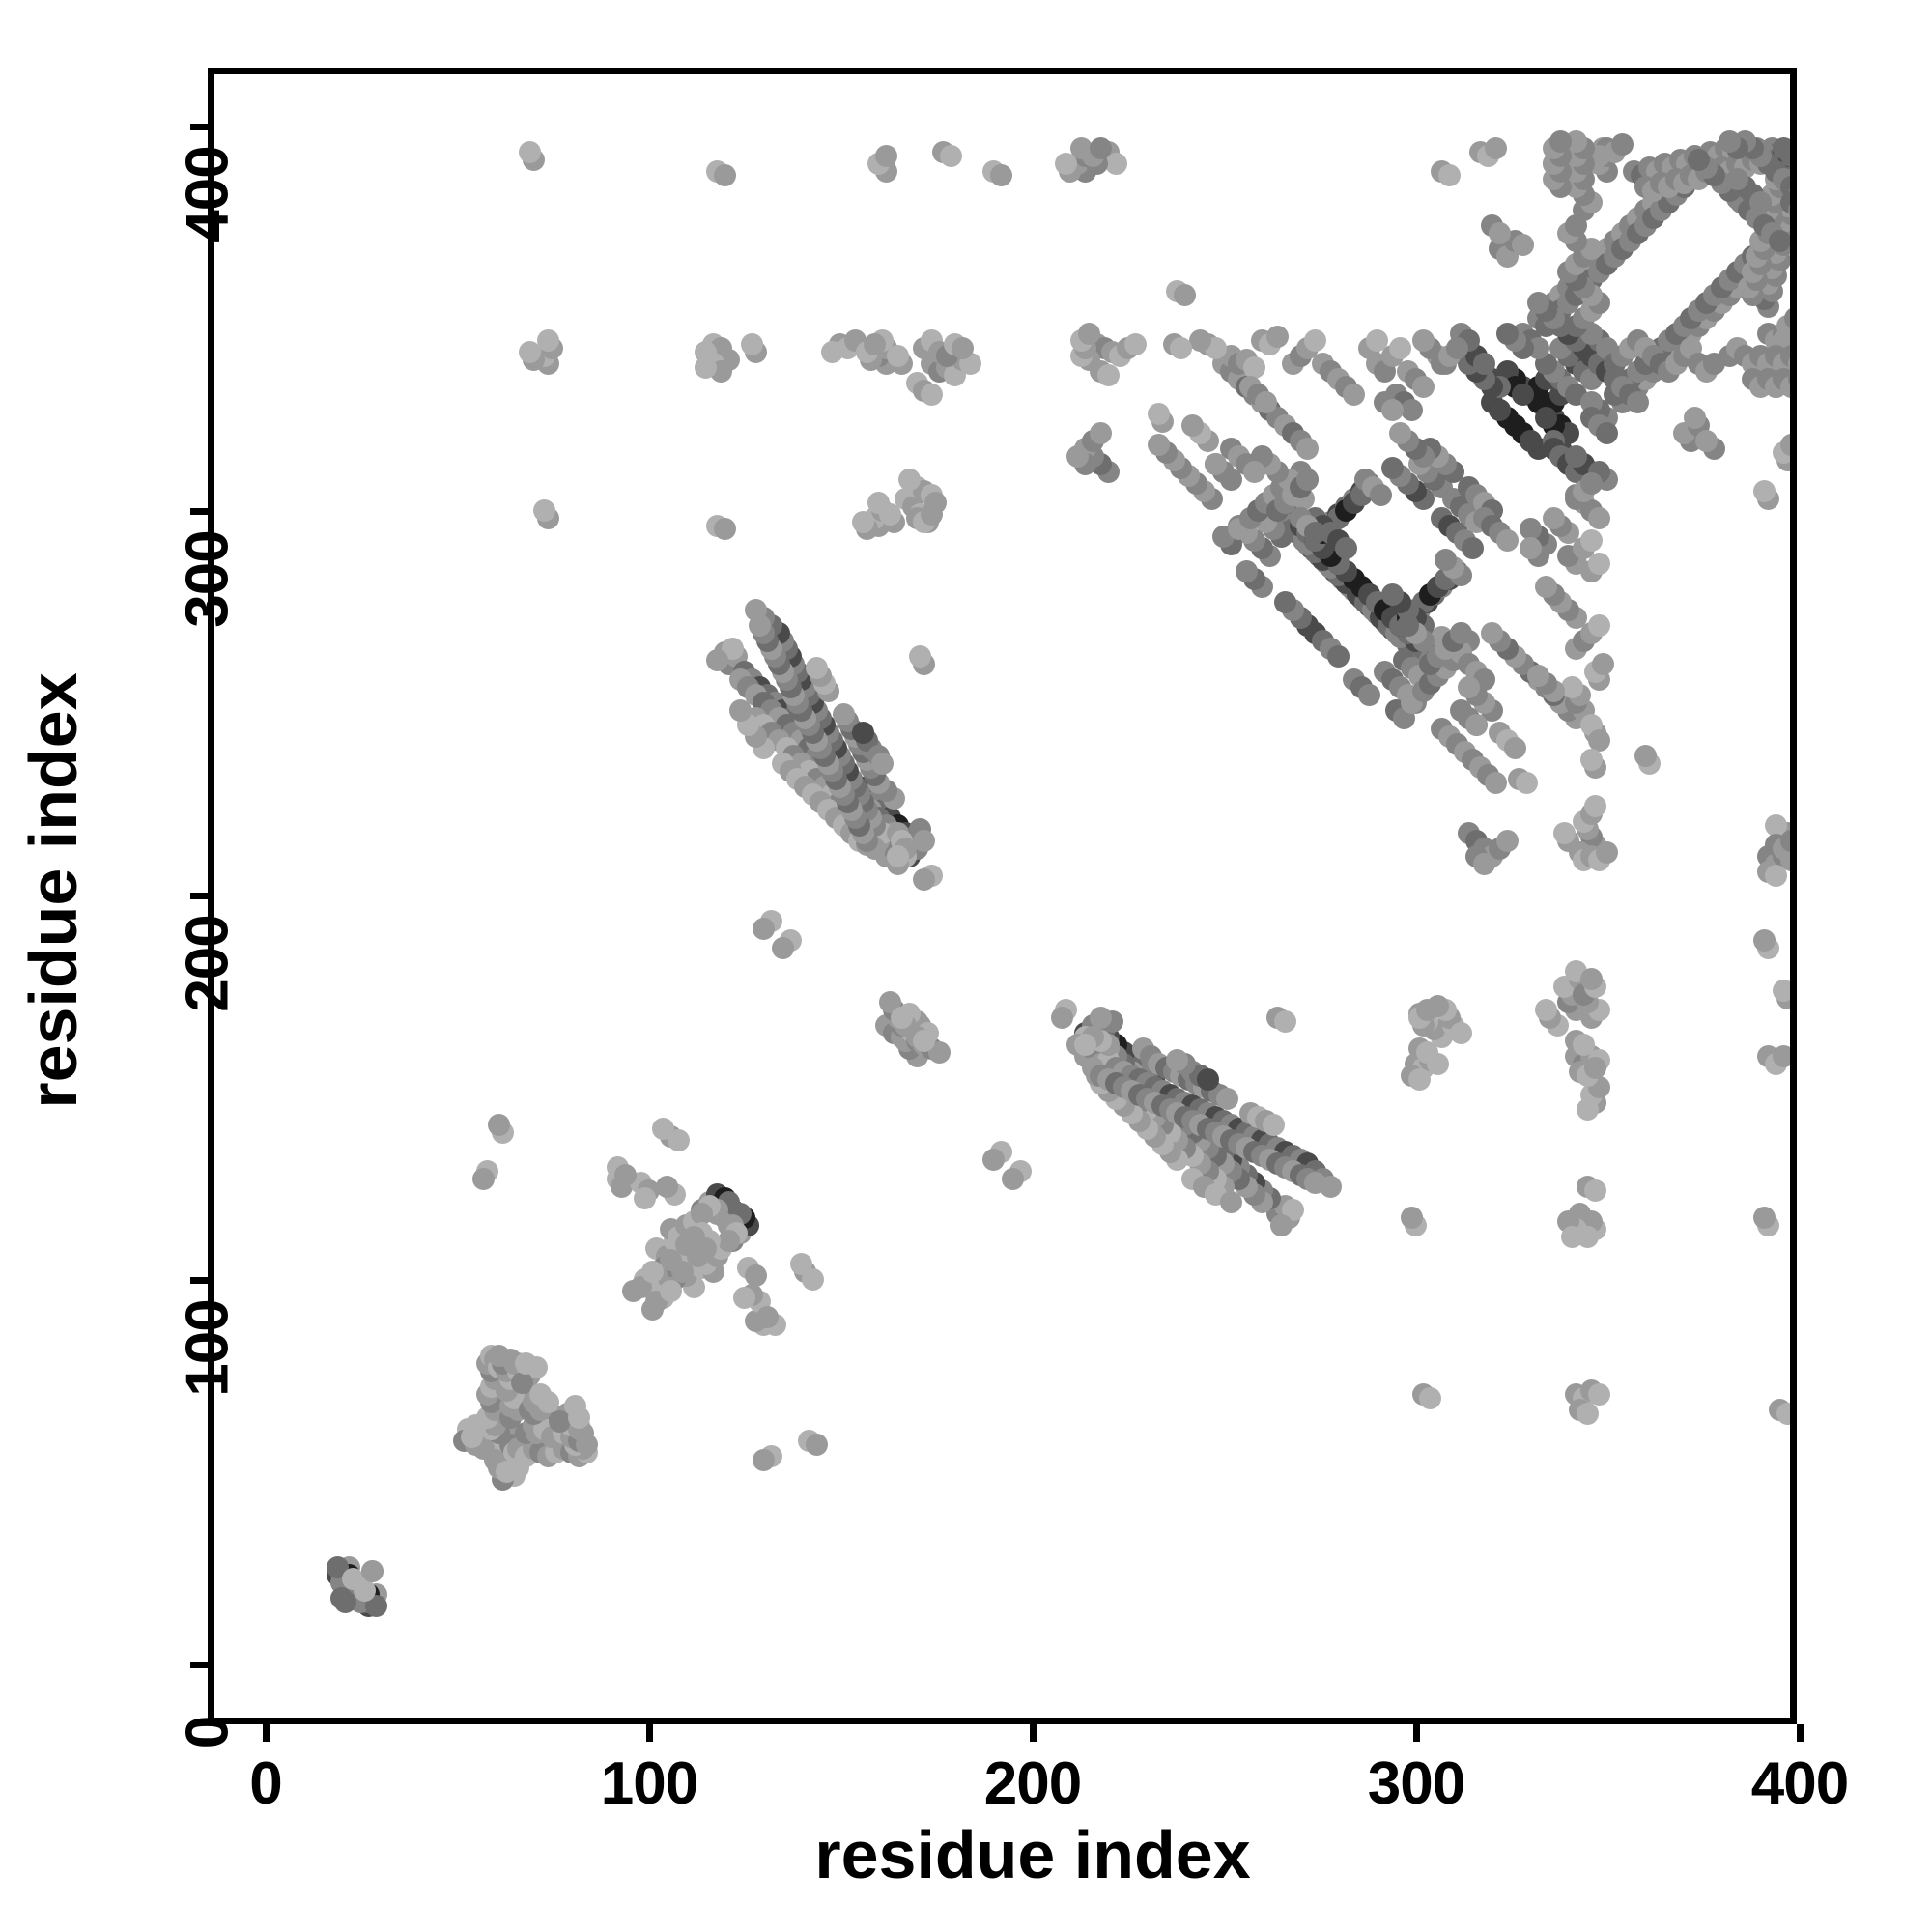 The height and width of the screenshot is (1932, 1932). What do you see at coordinates (208, 194) in the screenshot?
I see `y-tick-label: 400` at bounding box center [208, 194].